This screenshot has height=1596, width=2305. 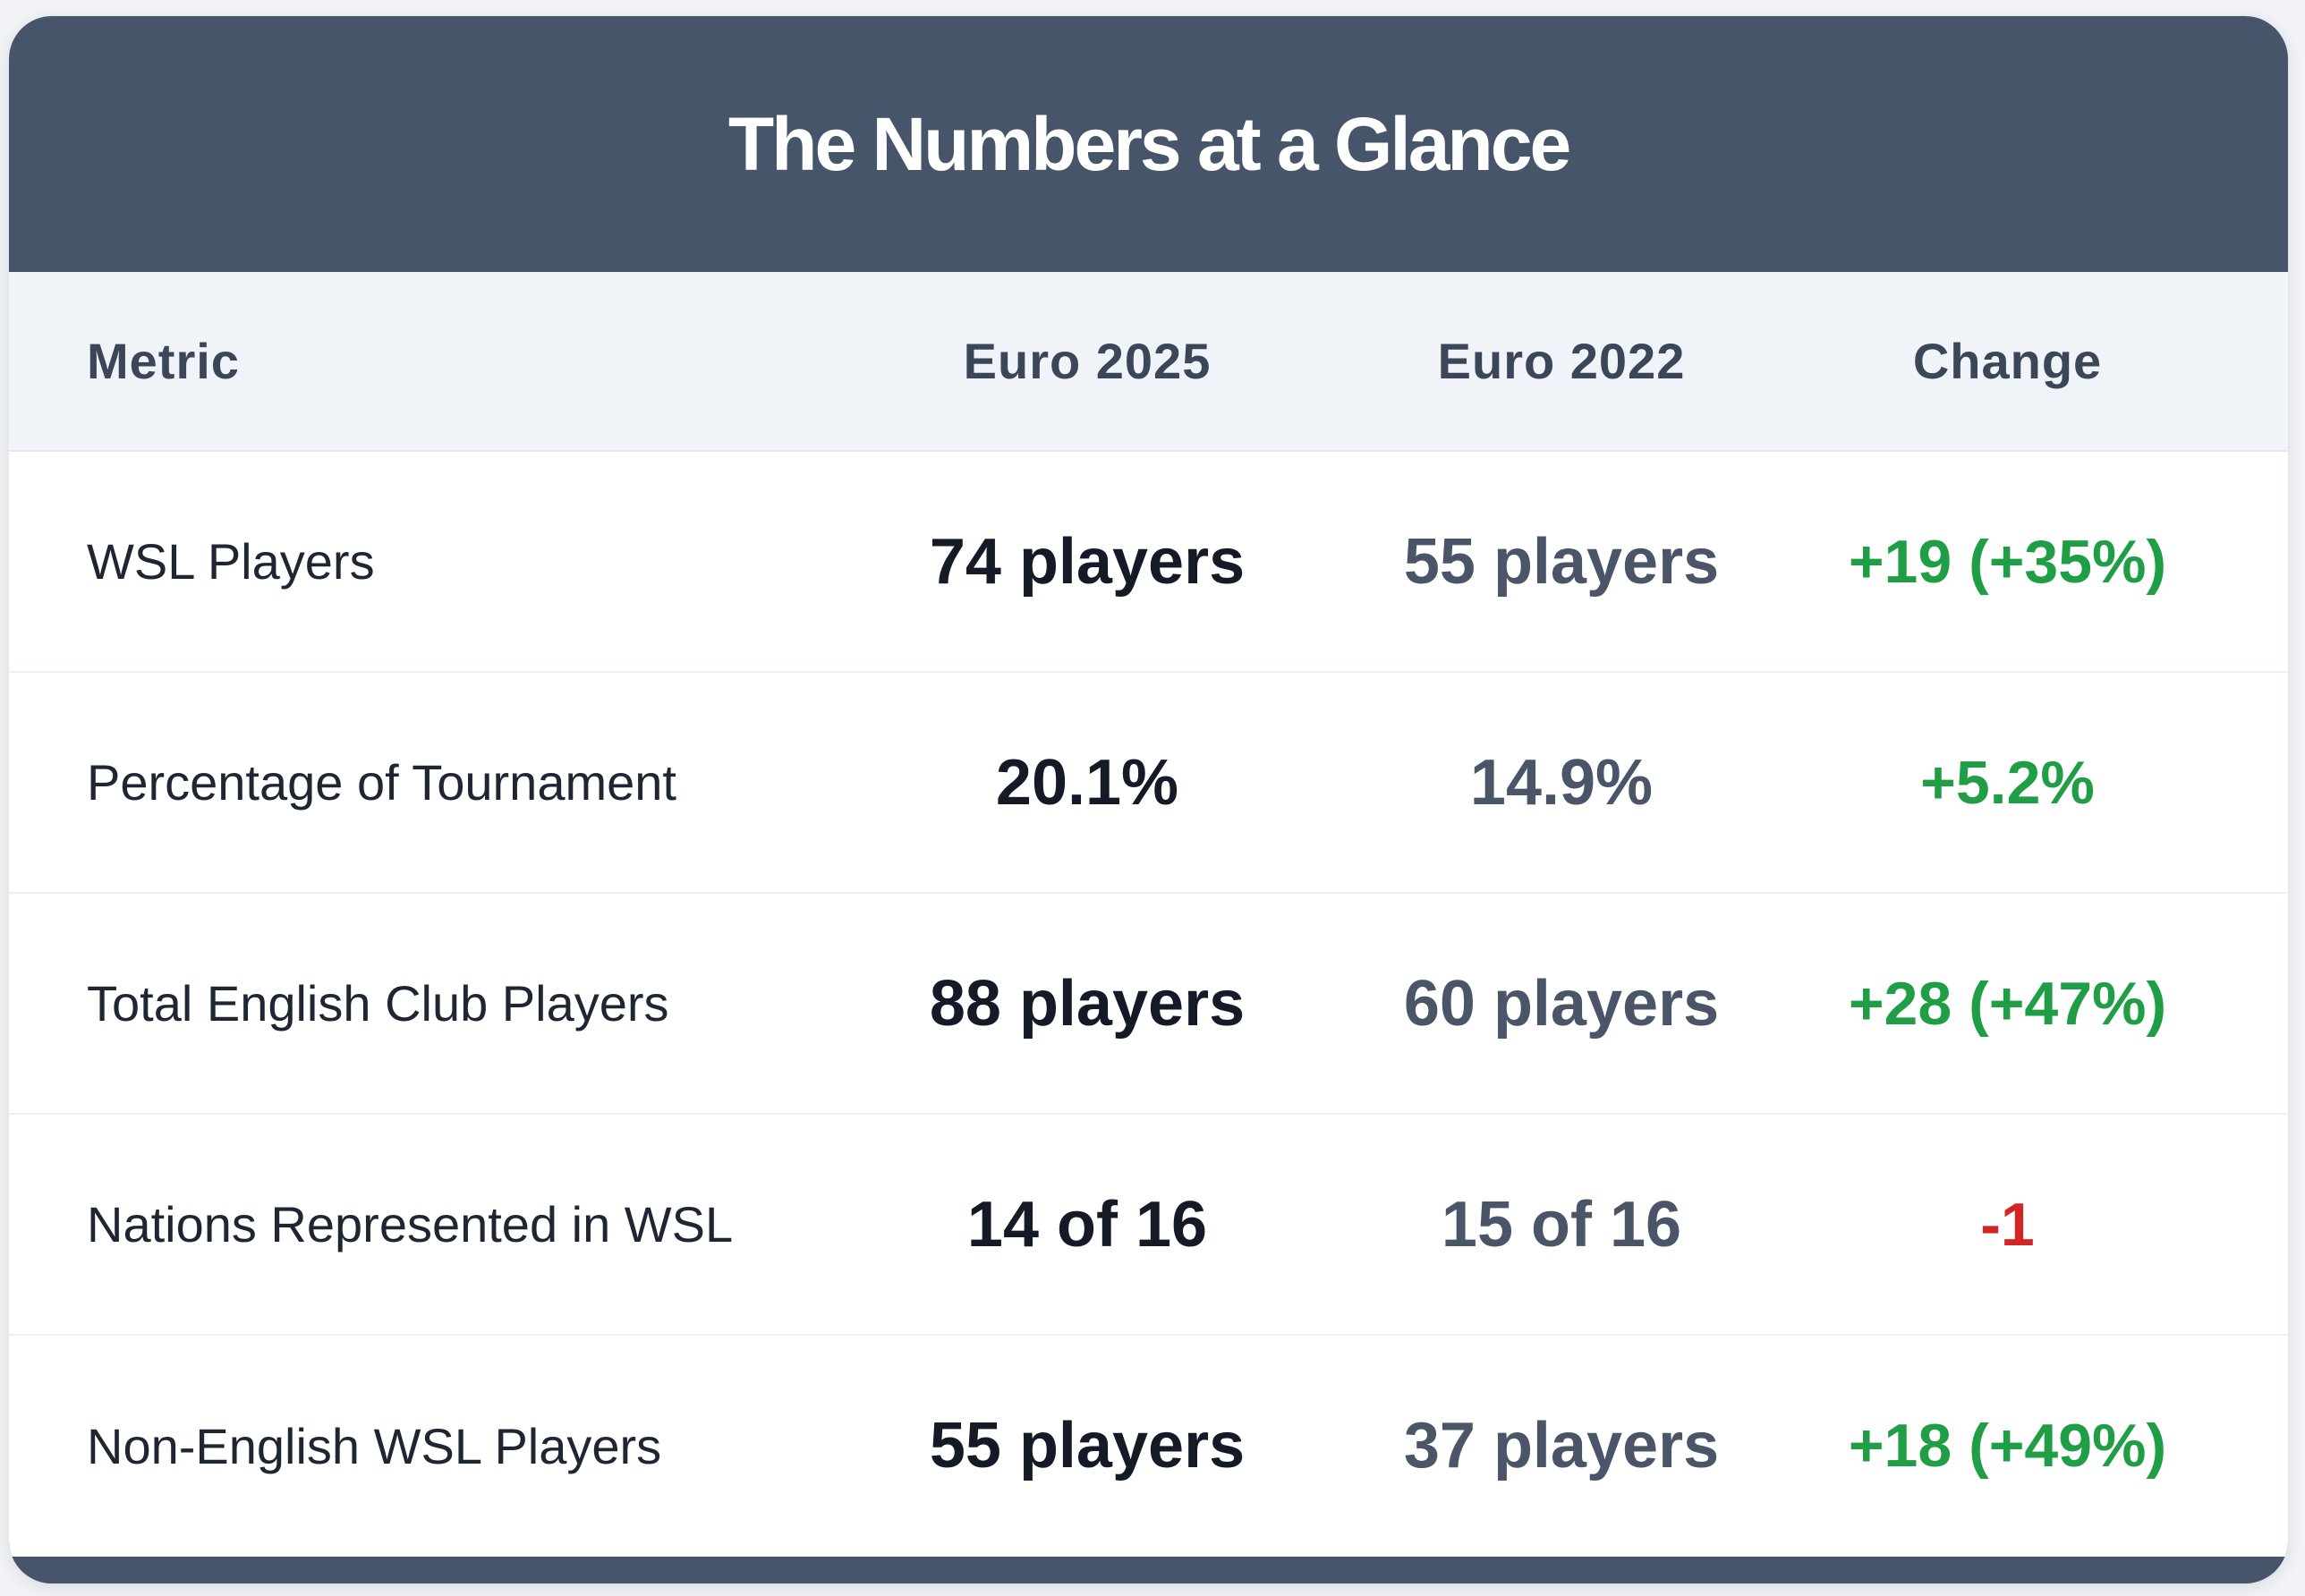 What do you see at coordinates (374, 1446) in the screenshot?
I see `metric-cell: Non-English WSL Players` at bounding box center [374, 1446].